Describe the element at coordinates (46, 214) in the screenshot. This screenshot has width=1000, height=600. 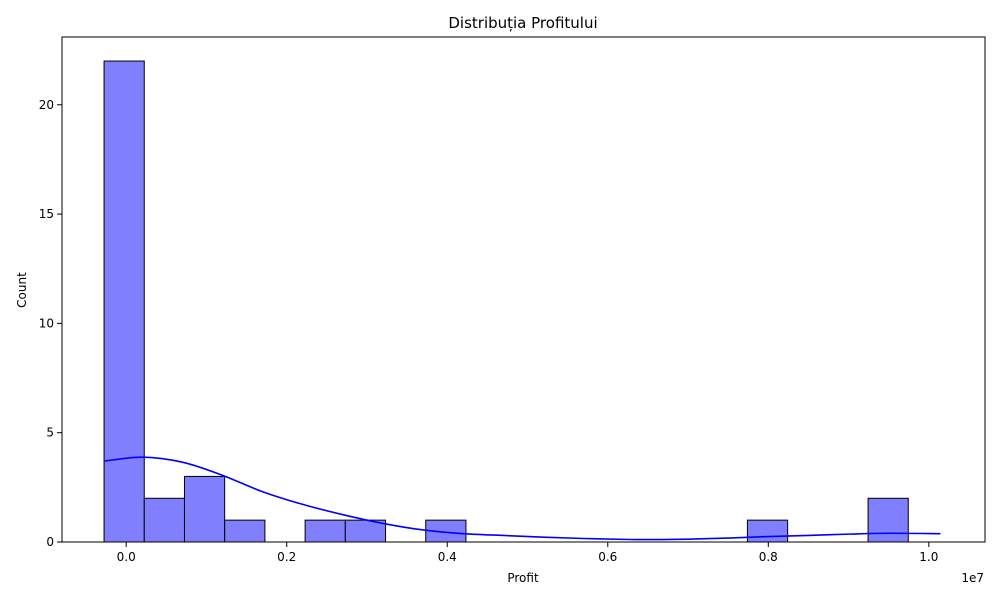
I see `y-tick-label: 15` at that location.